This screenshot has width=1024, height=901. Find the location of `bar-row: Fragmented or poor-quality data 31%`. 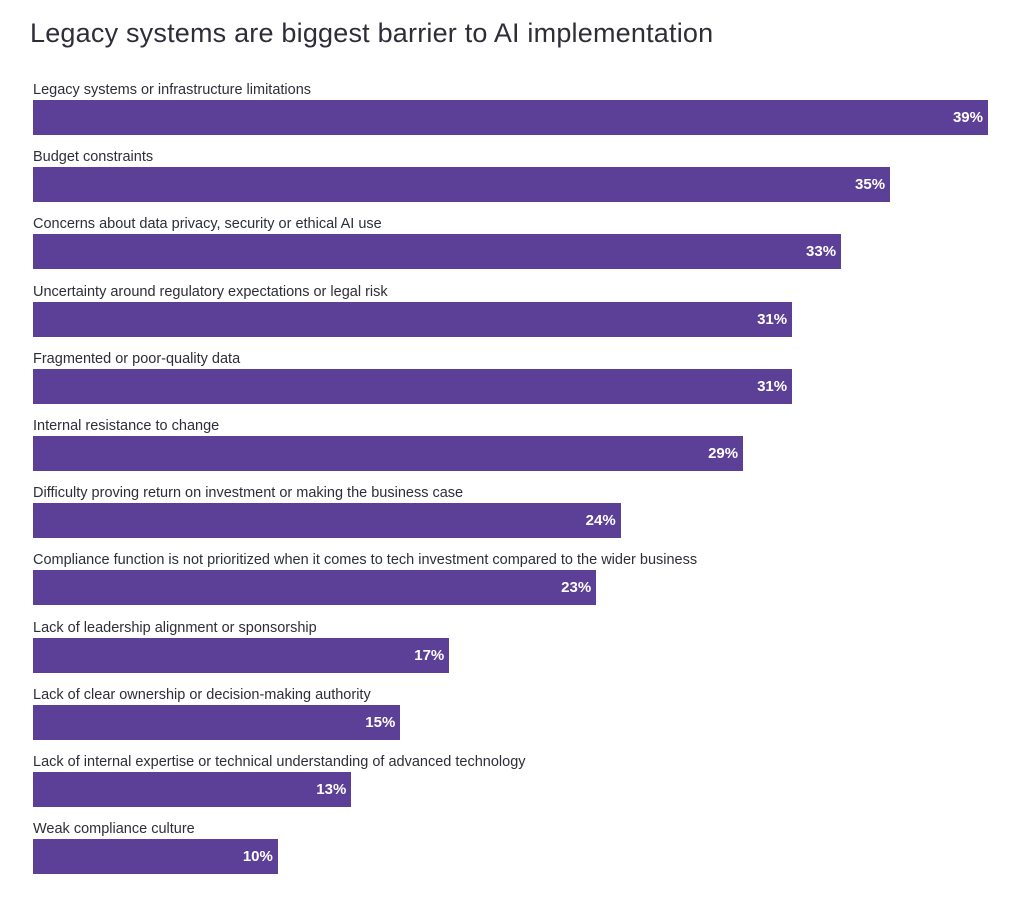

bar-row: Fragmented or poor-quality data 31% is located at coordinates (513, 384).